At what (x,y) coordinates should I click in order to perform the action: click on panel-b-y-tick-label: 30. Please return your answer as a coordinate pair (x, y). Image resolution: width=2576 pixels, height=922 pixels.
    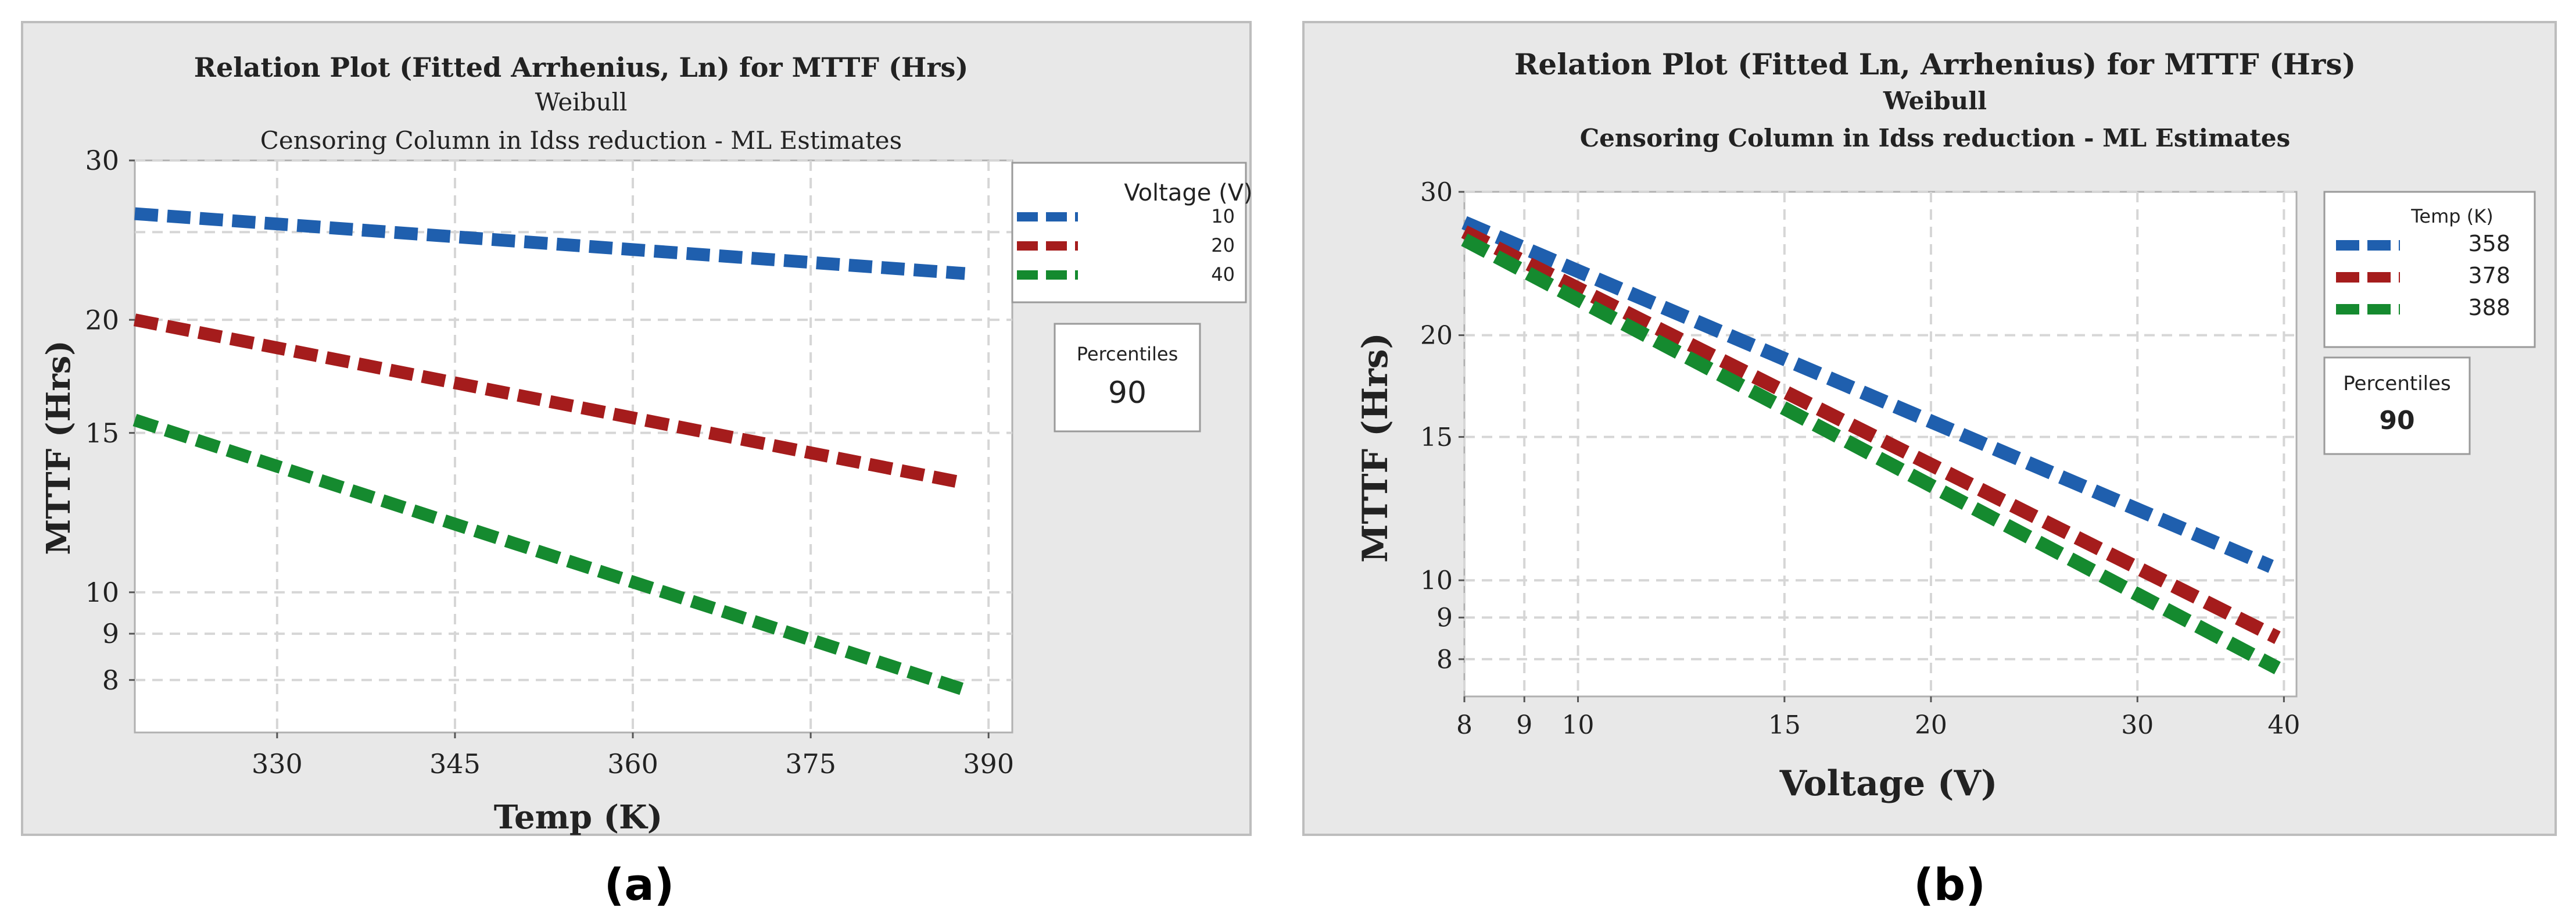
    Looking at the image, I should click on (1436, 192).